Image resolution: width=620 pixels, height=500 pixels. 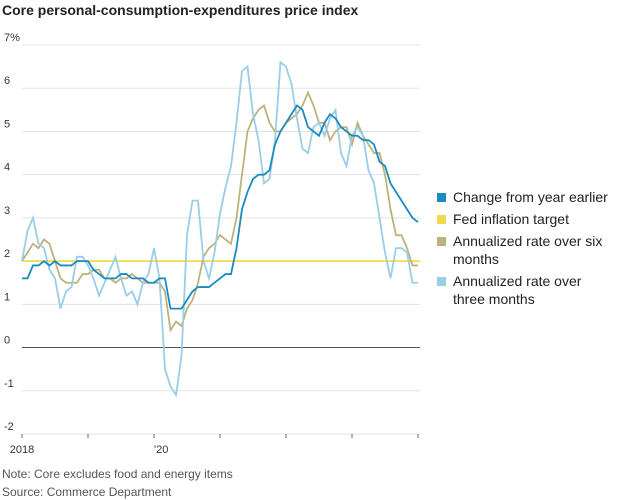 What do you see at coordinates (12, 38) in the screenshot?
I see `y-tick-label: 7%` at bounding box center [12, 38].